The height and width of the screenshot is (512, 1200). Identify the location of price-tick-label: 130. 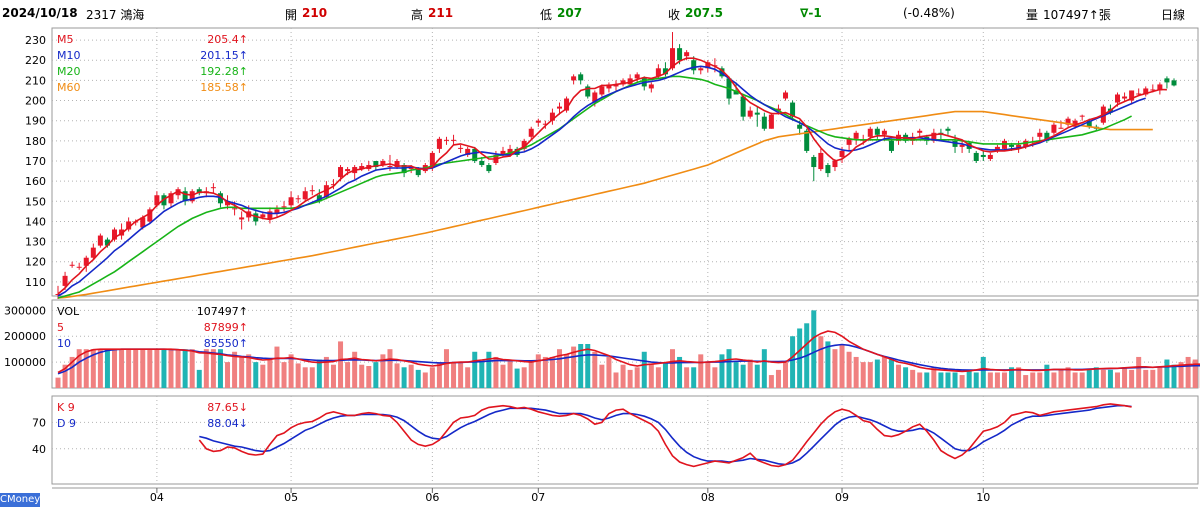
(35, 242).